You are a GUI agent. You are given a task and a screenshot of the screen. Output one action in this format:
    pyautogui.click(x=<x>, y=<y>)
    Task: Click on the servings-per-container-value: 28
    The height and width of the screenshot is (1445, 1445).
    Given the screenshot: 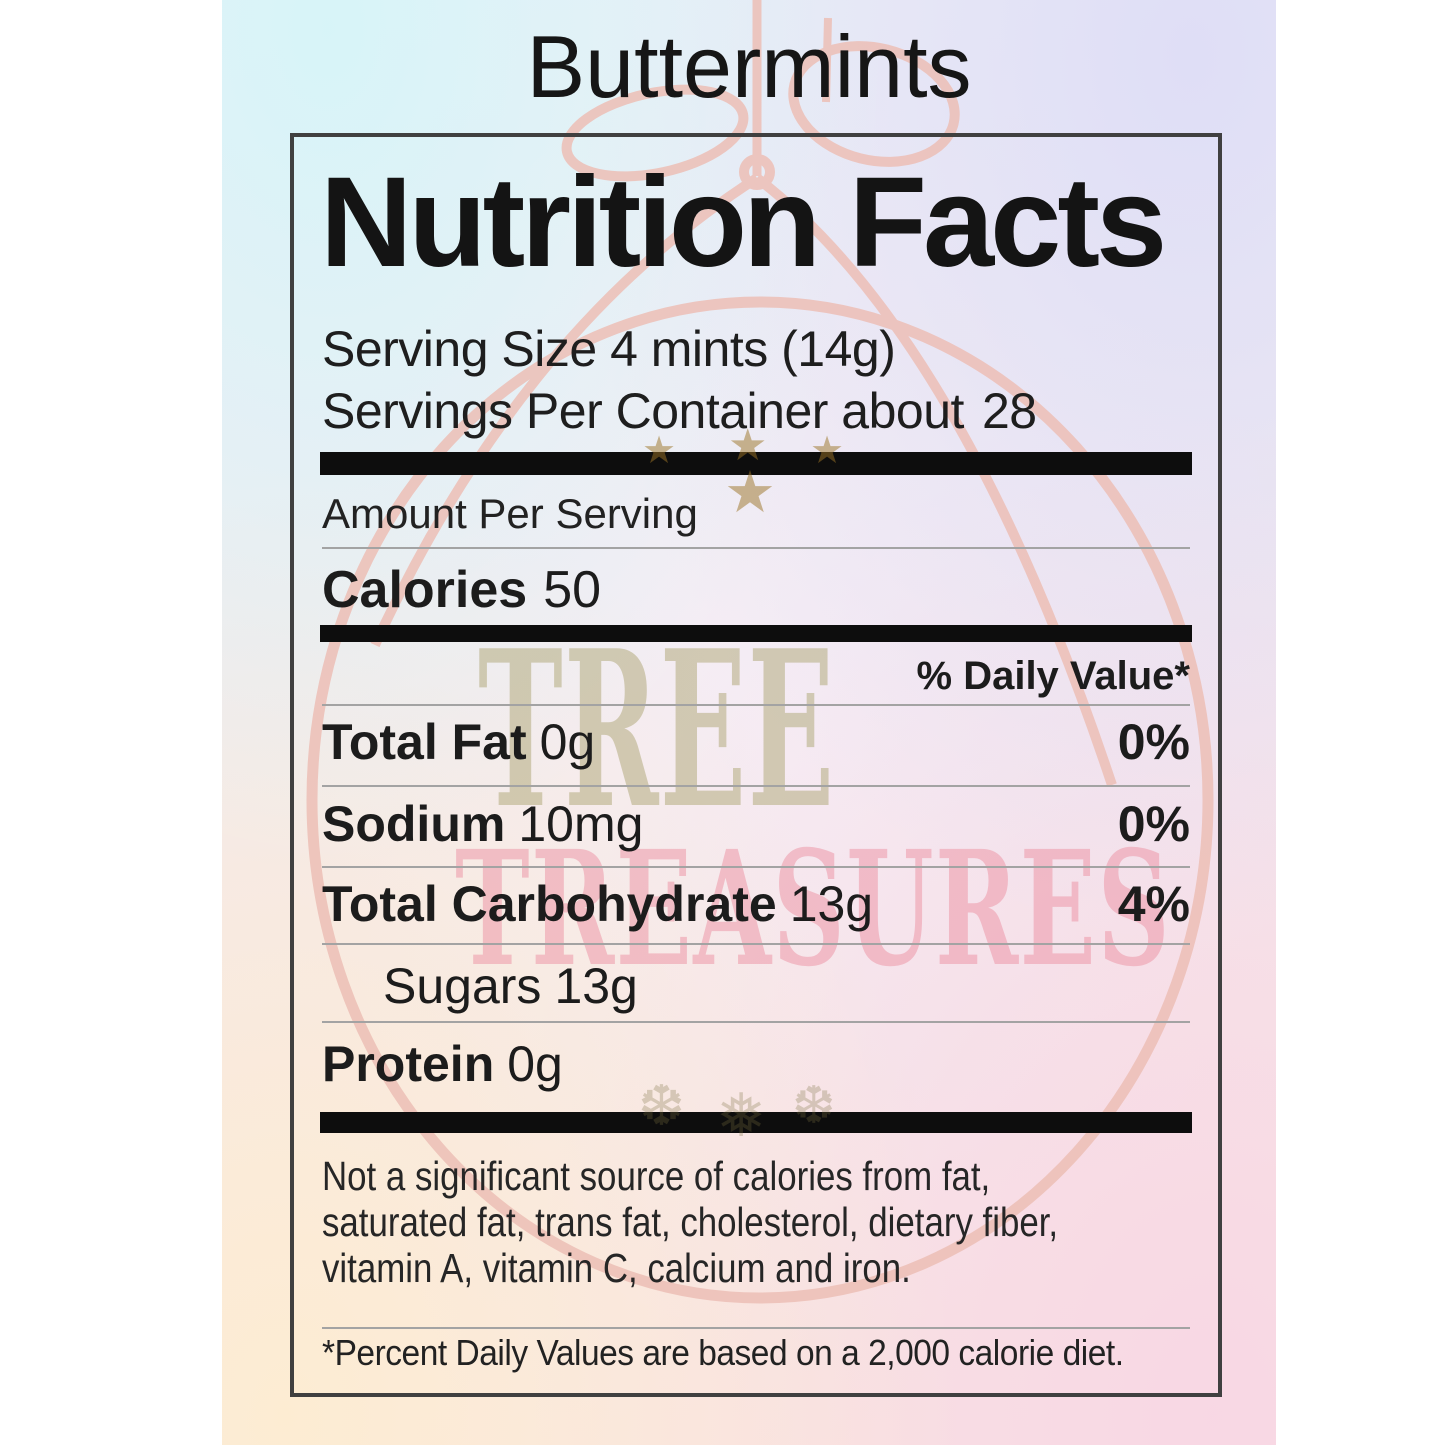 What is the action you would take?
    pyautogui.click(x=1009, y=411)
    